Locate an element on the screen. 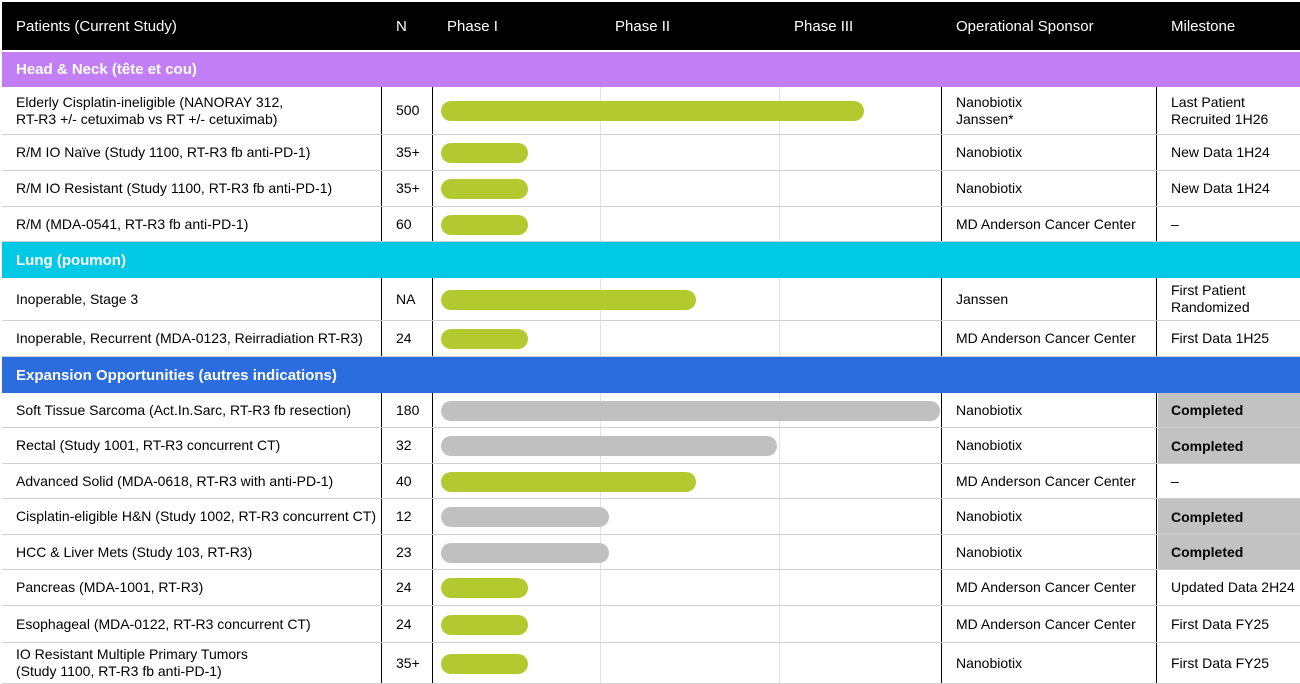  patient-group-cell: Rectal (Study 1001, RT-R3 concurrent CT) is located at coordinates (148, 445).